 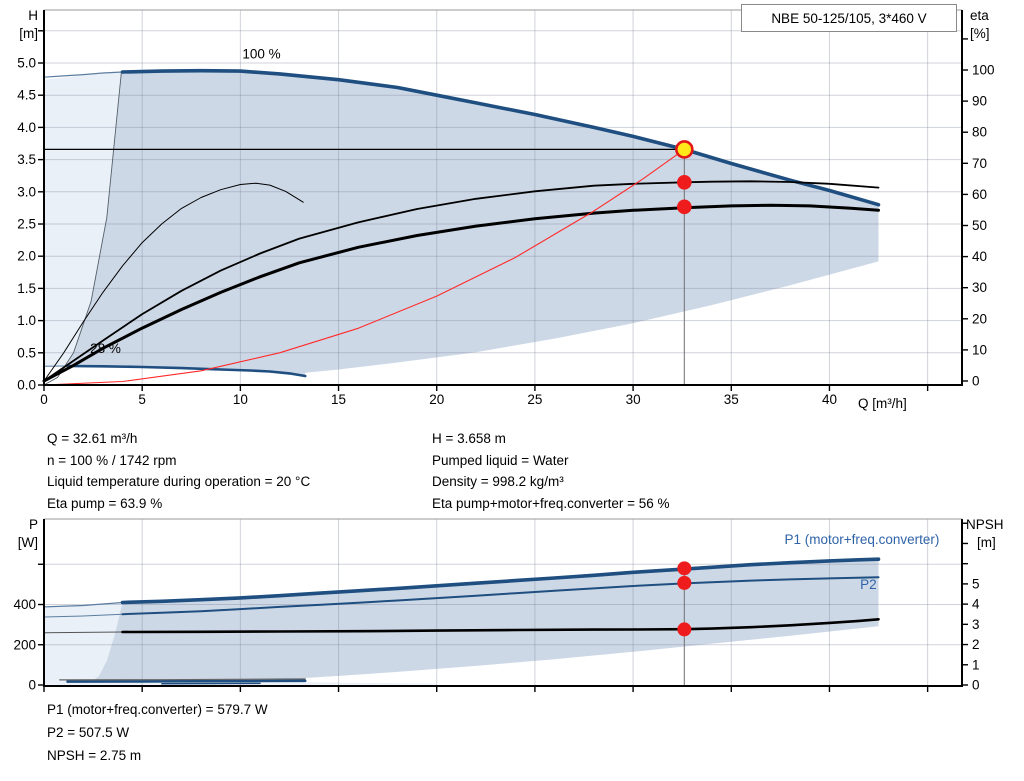 I want to click on pump-title: NBE 50-125/105, 3*460 V, so click(x=849, y=18).